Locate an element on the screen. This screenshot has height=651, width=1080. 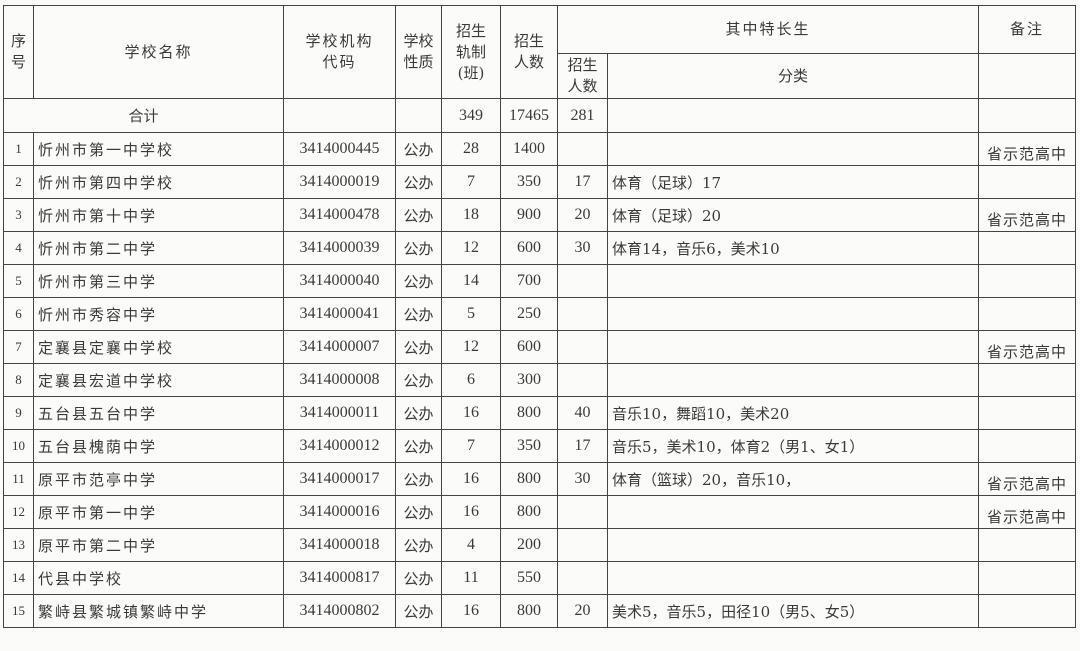
total-category-blank is located at coordinates (793, 115).